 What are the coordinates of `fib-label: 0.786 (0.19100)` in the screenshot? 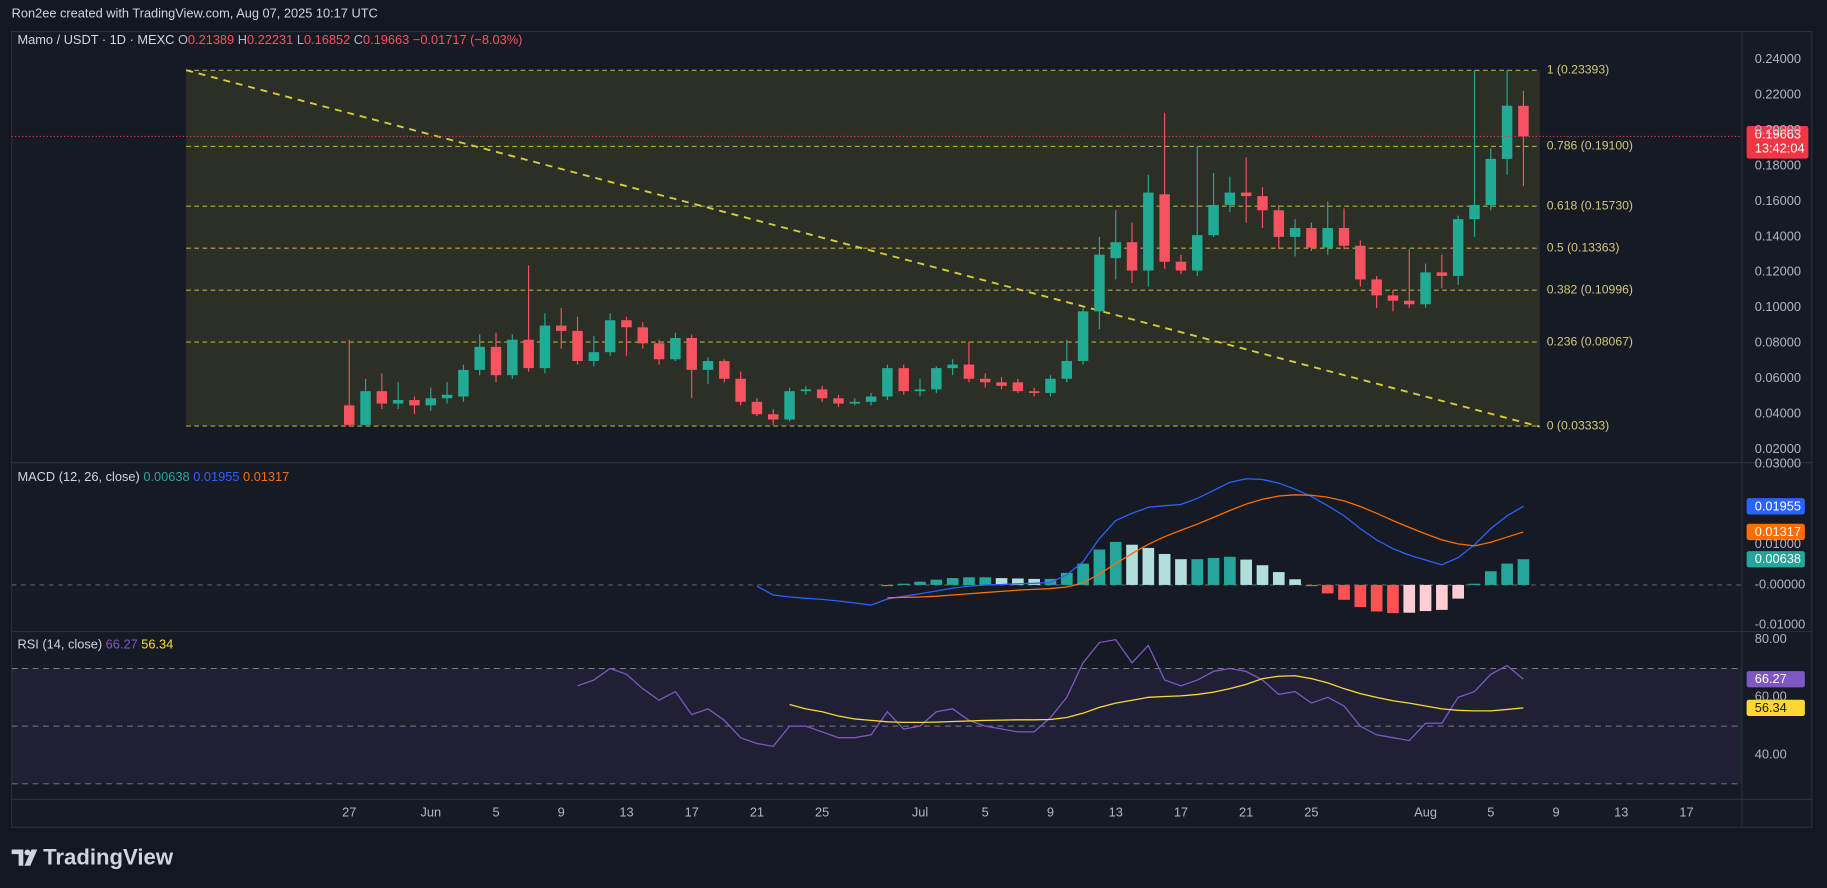 It's located at (1590, 146).